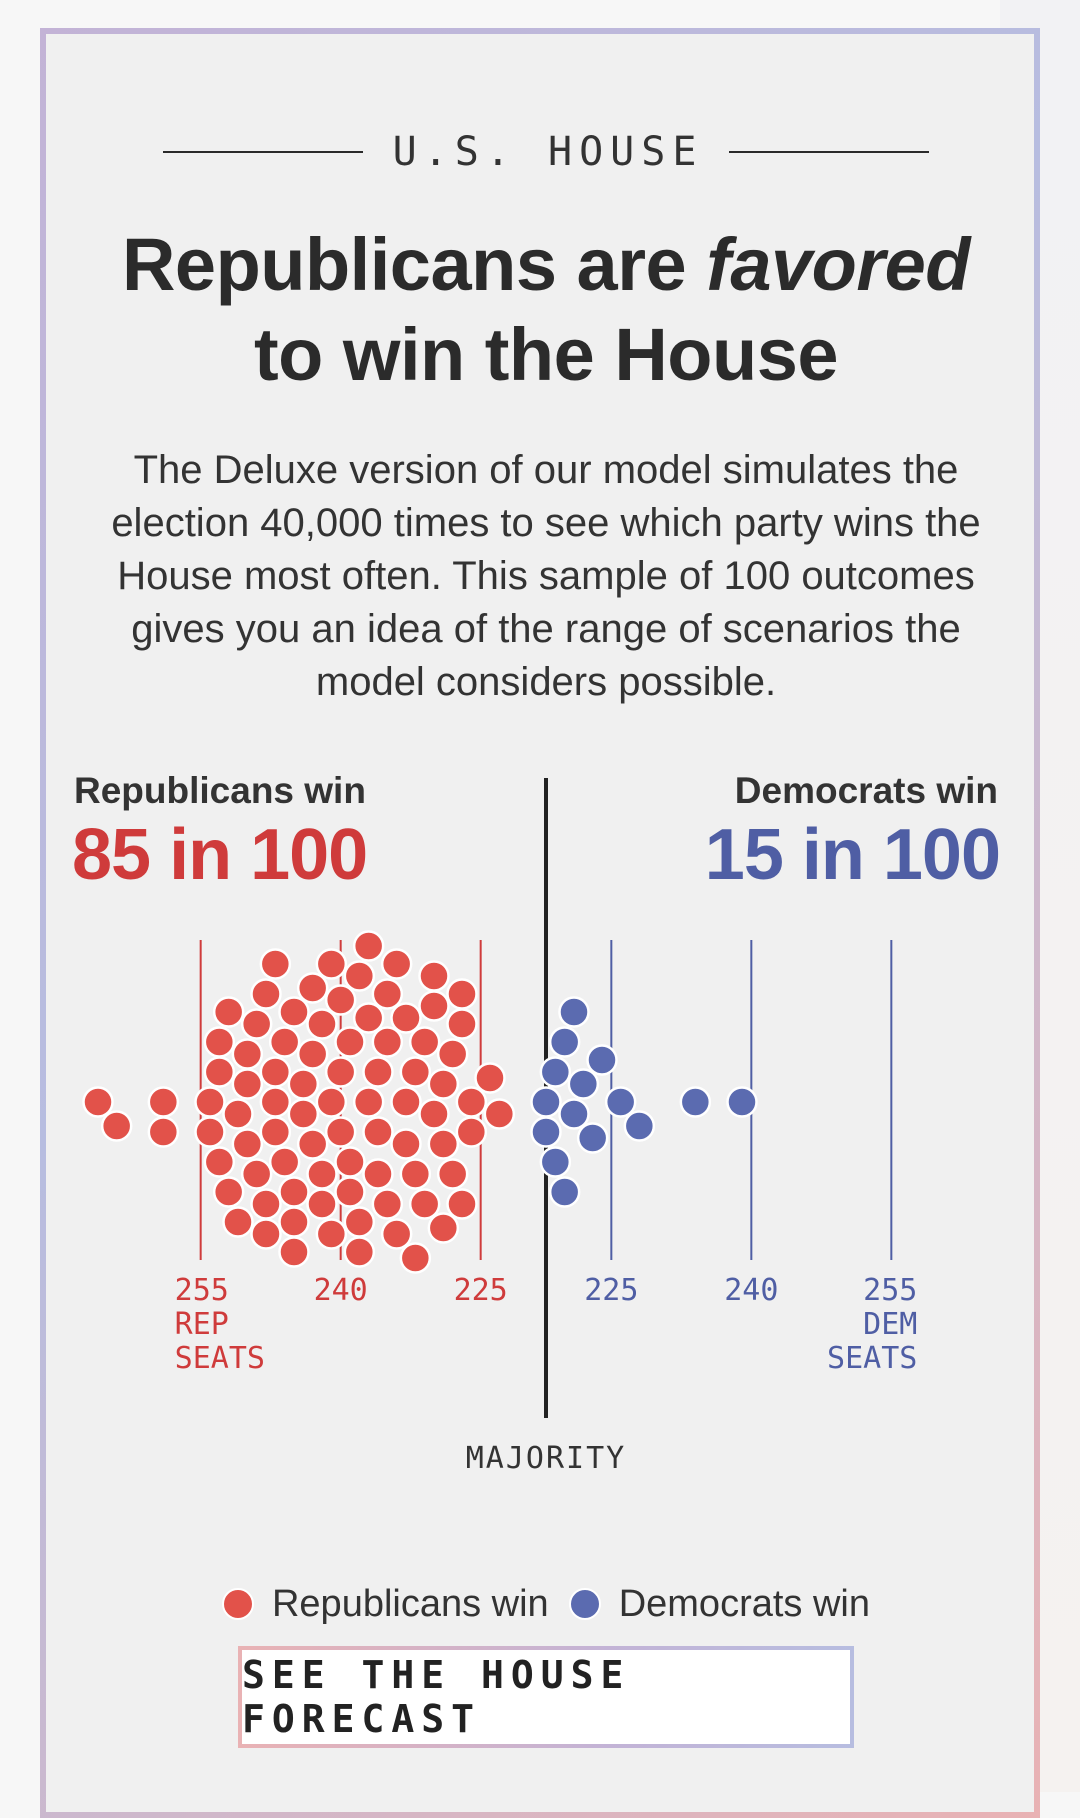  Describe the element at coordinates (546, 354) in the screenshot. I see `headline-post: to win the House` at that location.